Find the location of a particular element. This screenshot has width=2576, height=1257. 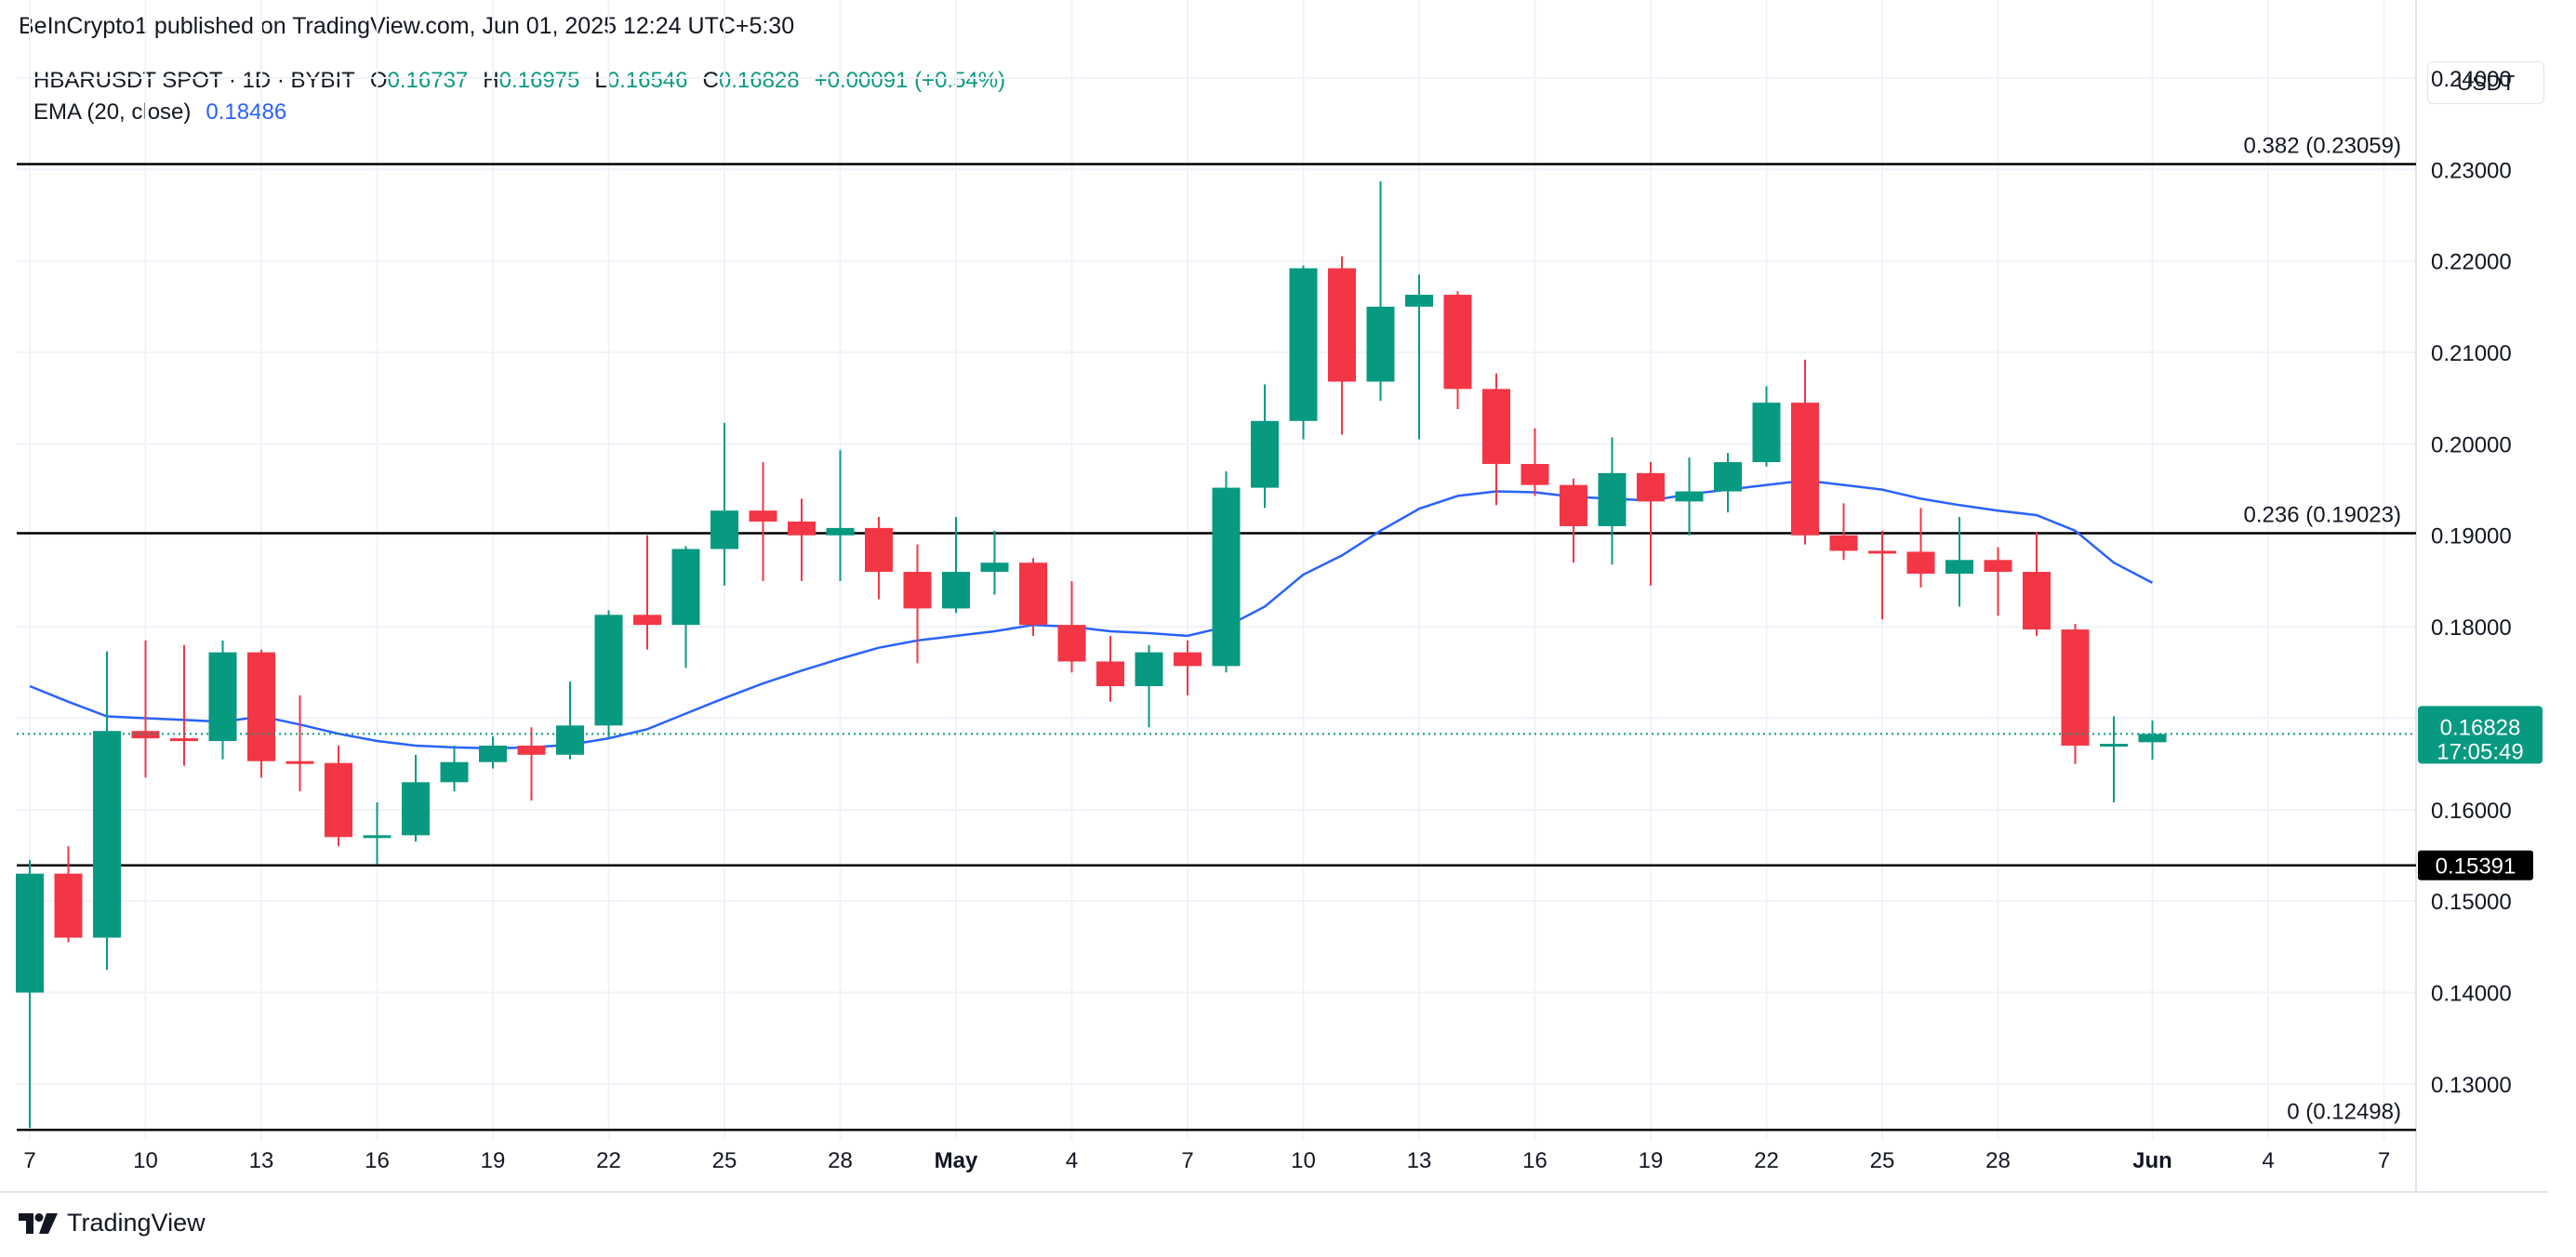

x-tick-label: 28 is located at coordinates (1998, 1160).